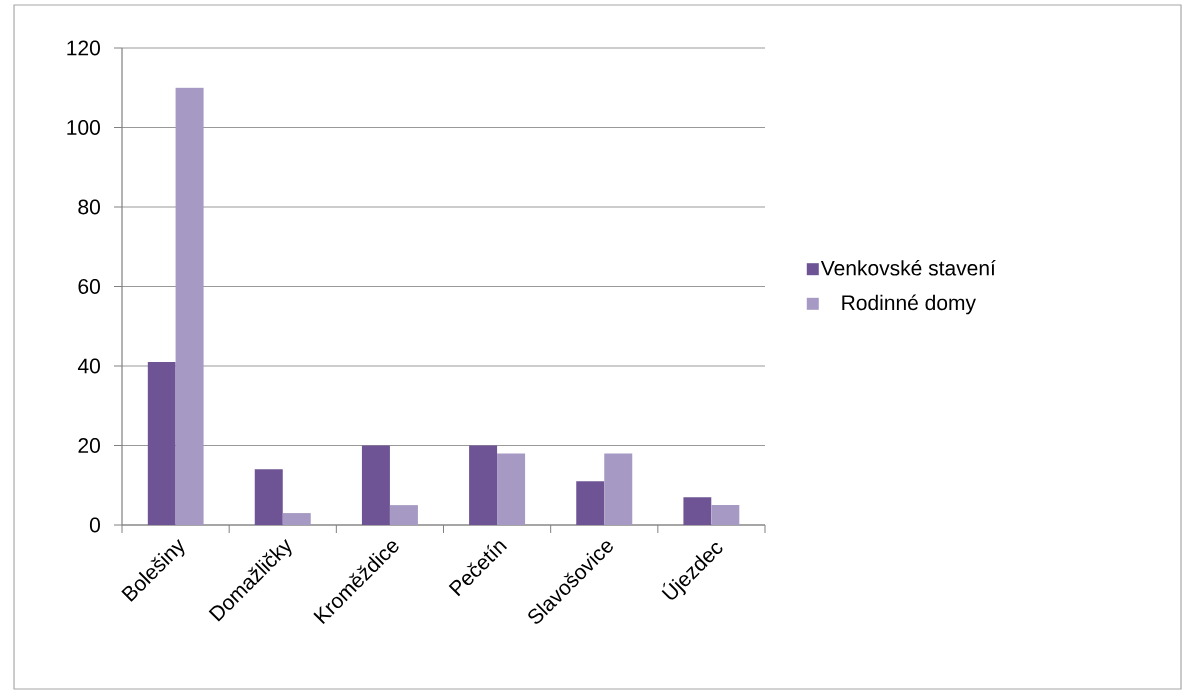 The image size is (1182, 691). I want to click on legend-label: Rodinné domy, so click(909, 304).